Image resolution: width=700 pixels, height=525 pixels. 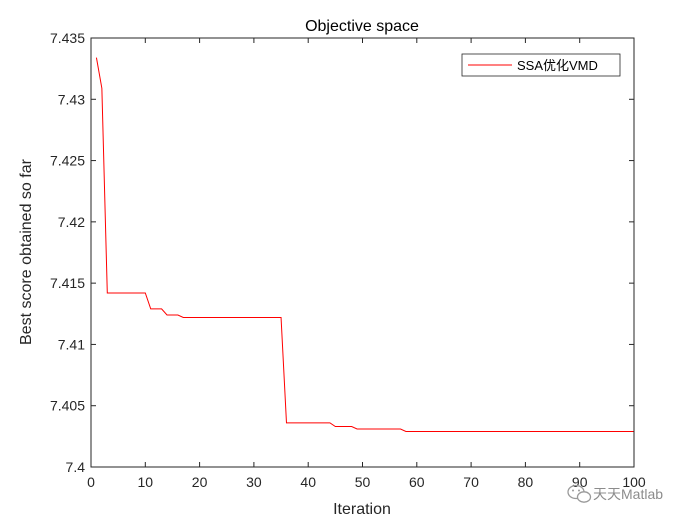 I want to click on legend-label: SSA优化VMD, so click(x=557, y=65).